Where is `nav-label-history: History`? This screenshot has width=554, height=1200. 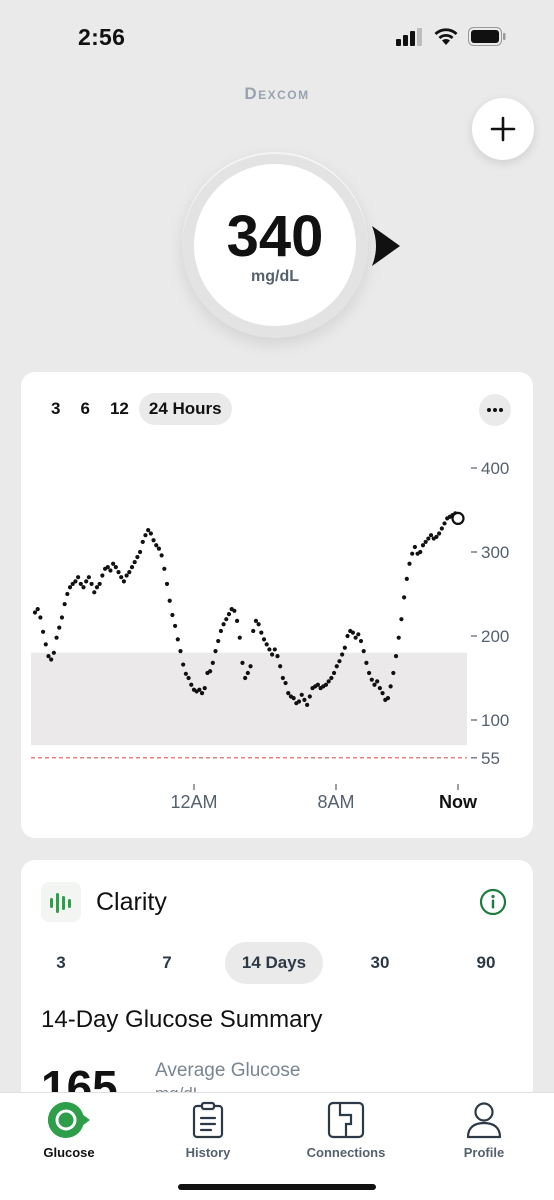 nav-label-history: History is located at coordinates (208, 1152).